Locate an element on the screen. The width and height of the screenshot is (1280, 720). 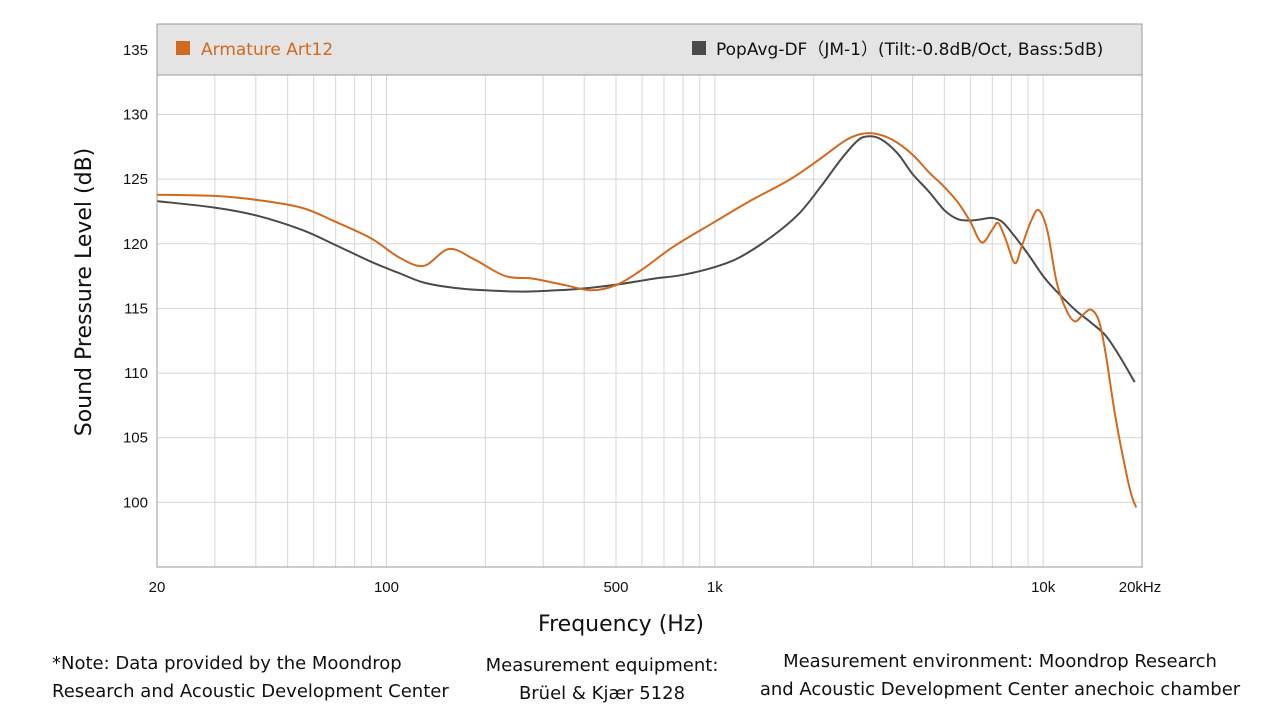
x-tick-label: 100 is located at coordinates (386, 587).